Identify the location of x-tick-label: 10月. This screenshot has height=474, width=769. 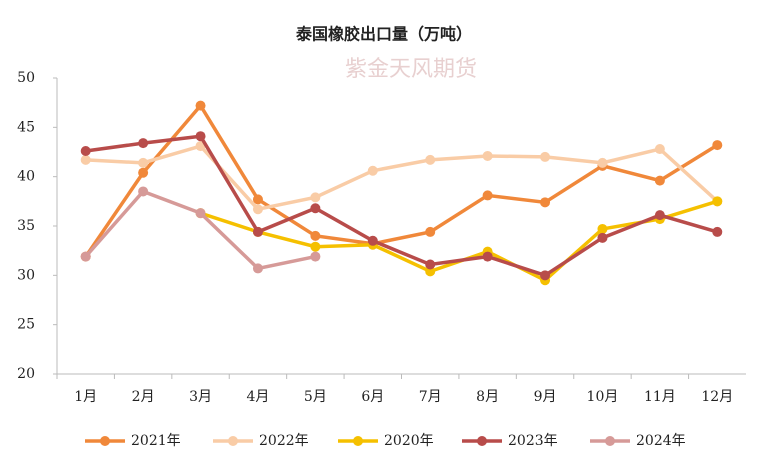
(603, 397).